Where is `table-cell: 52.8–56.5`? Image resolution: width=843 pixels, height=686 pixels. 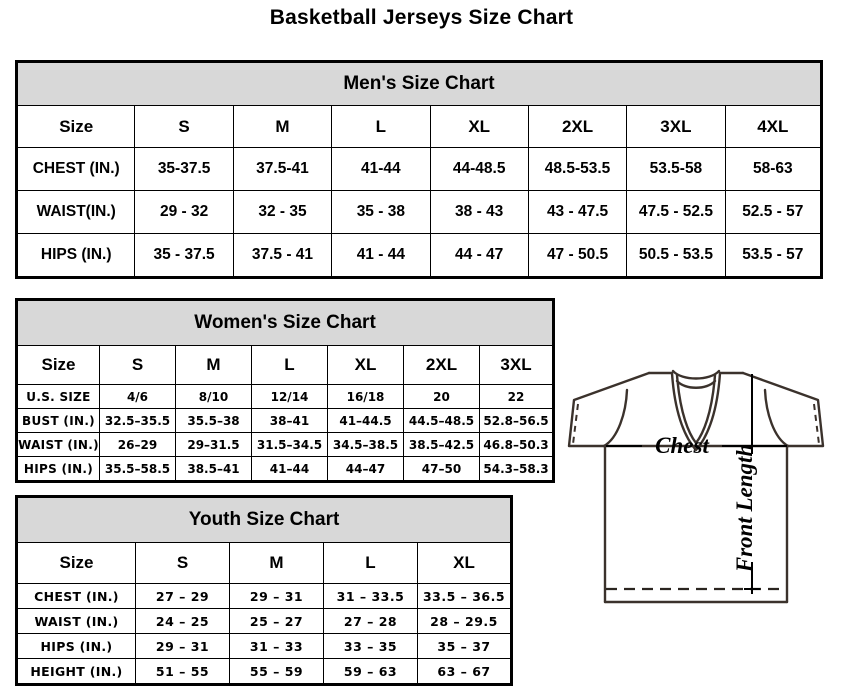
table-cell: 52.8–56.5 is located at coordinates (516, 420).